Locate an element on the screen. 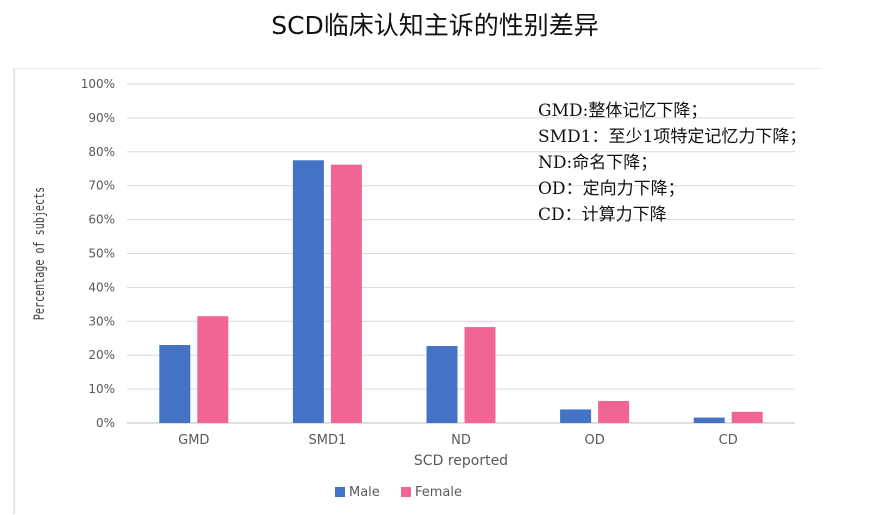 The width and height of the screenshot is (870, 515). bar-male-od is located at coordinates (576, 416).